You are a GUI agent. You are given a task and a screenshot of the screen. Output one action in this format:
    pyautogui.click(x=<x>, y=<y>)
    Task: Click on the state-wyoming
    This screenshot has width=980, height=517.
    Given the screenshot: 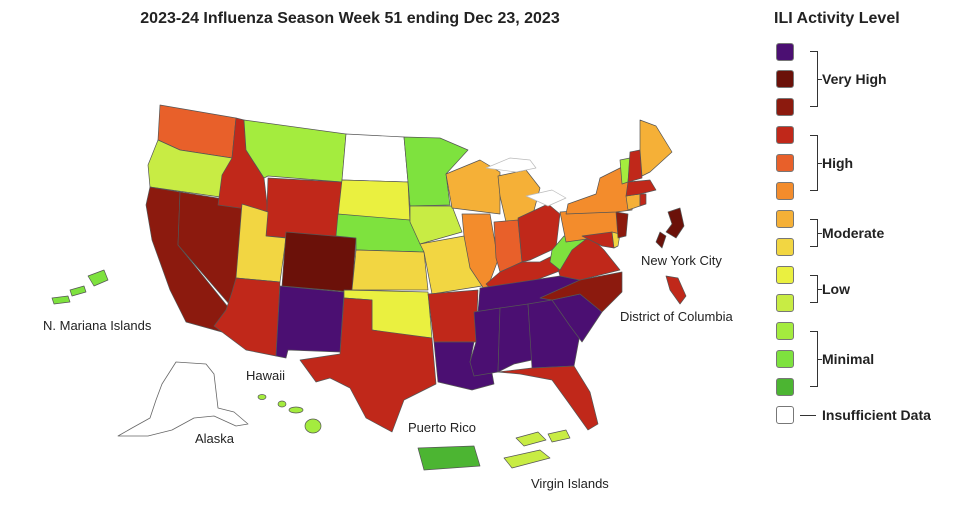 What is the action you would take?
    pyautogui.click(x=304, y=210)
    